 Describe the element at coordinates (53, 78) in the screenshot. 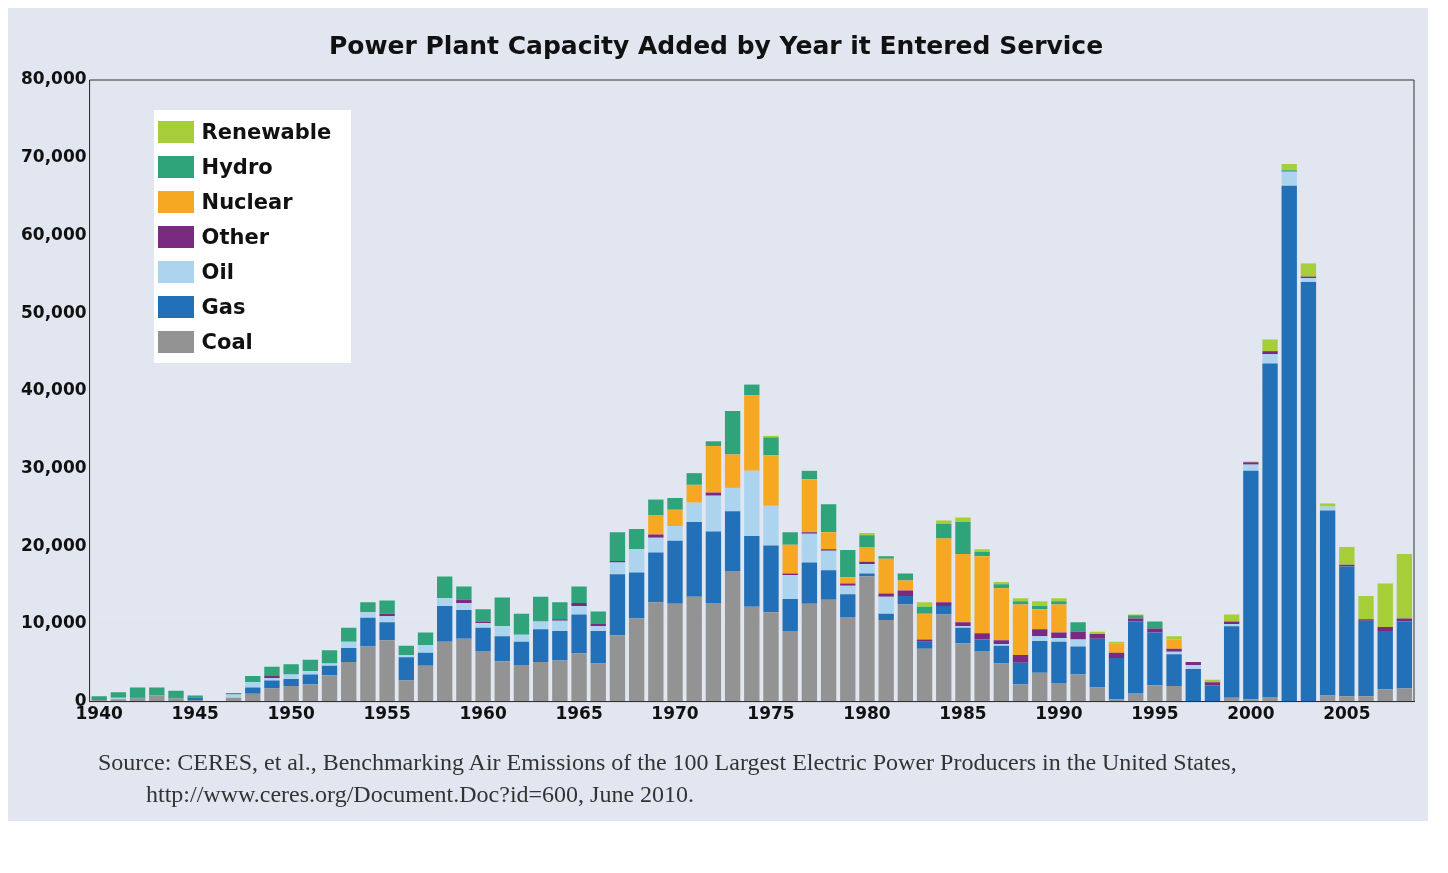

I see `y-tick-label: 80,000` at that location.